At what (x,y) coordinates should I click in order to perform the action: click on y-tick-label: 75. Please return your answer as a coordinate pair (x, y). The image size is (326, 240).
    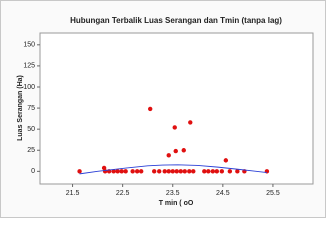
    Looking at the image, I should click on (31, 108).